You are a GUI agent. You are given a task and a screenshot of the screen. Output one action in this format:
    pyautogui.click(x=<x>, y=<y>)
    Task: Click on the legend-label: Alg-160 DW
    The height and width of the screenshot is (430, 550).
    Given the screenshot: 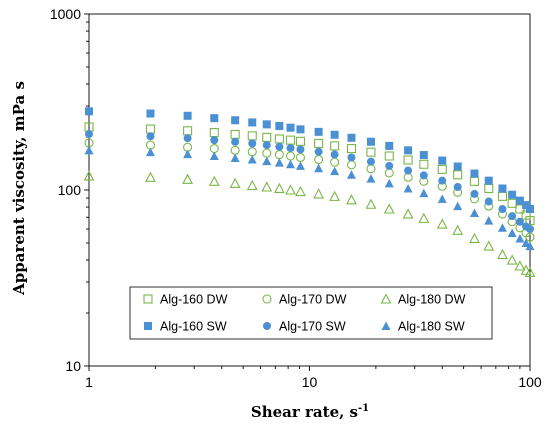 What is the action you would take?
    pyautogui.click(x=194, y=300)
    